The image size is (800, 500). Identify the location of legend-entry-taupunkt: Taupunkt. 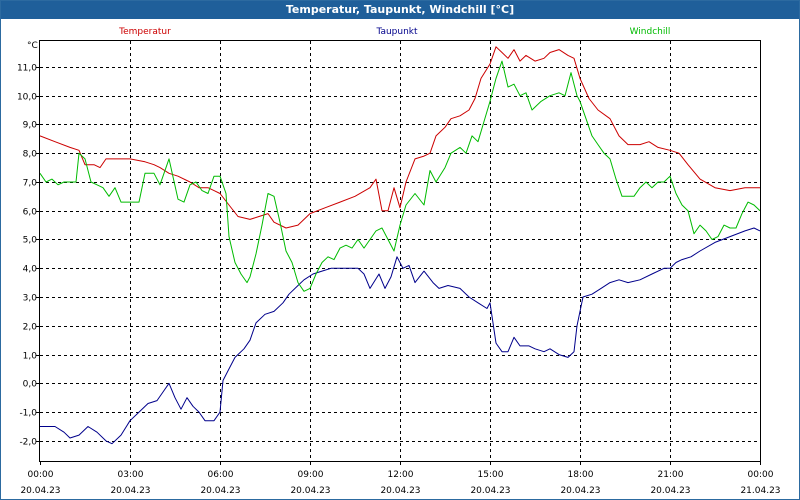
(396, 32).